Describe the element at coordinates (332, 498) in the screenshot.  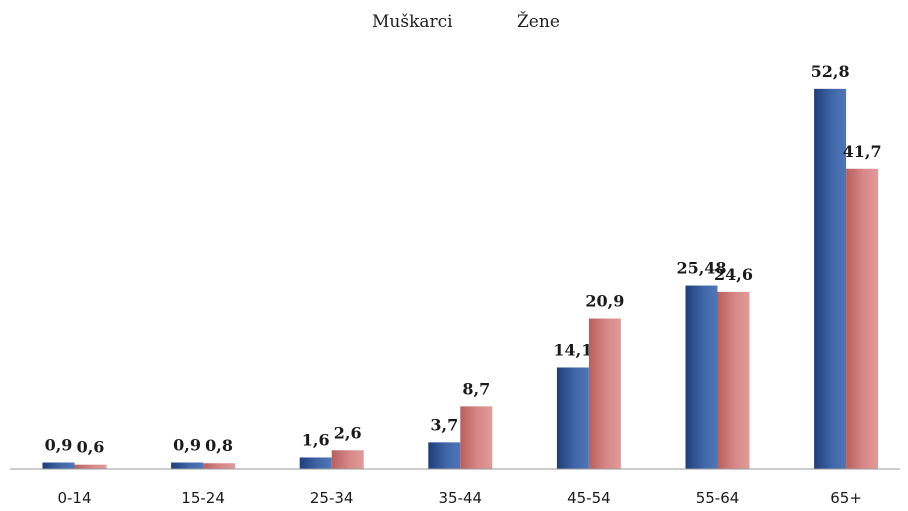
I see `x-tick-label-25-34: 25-34` at that location.